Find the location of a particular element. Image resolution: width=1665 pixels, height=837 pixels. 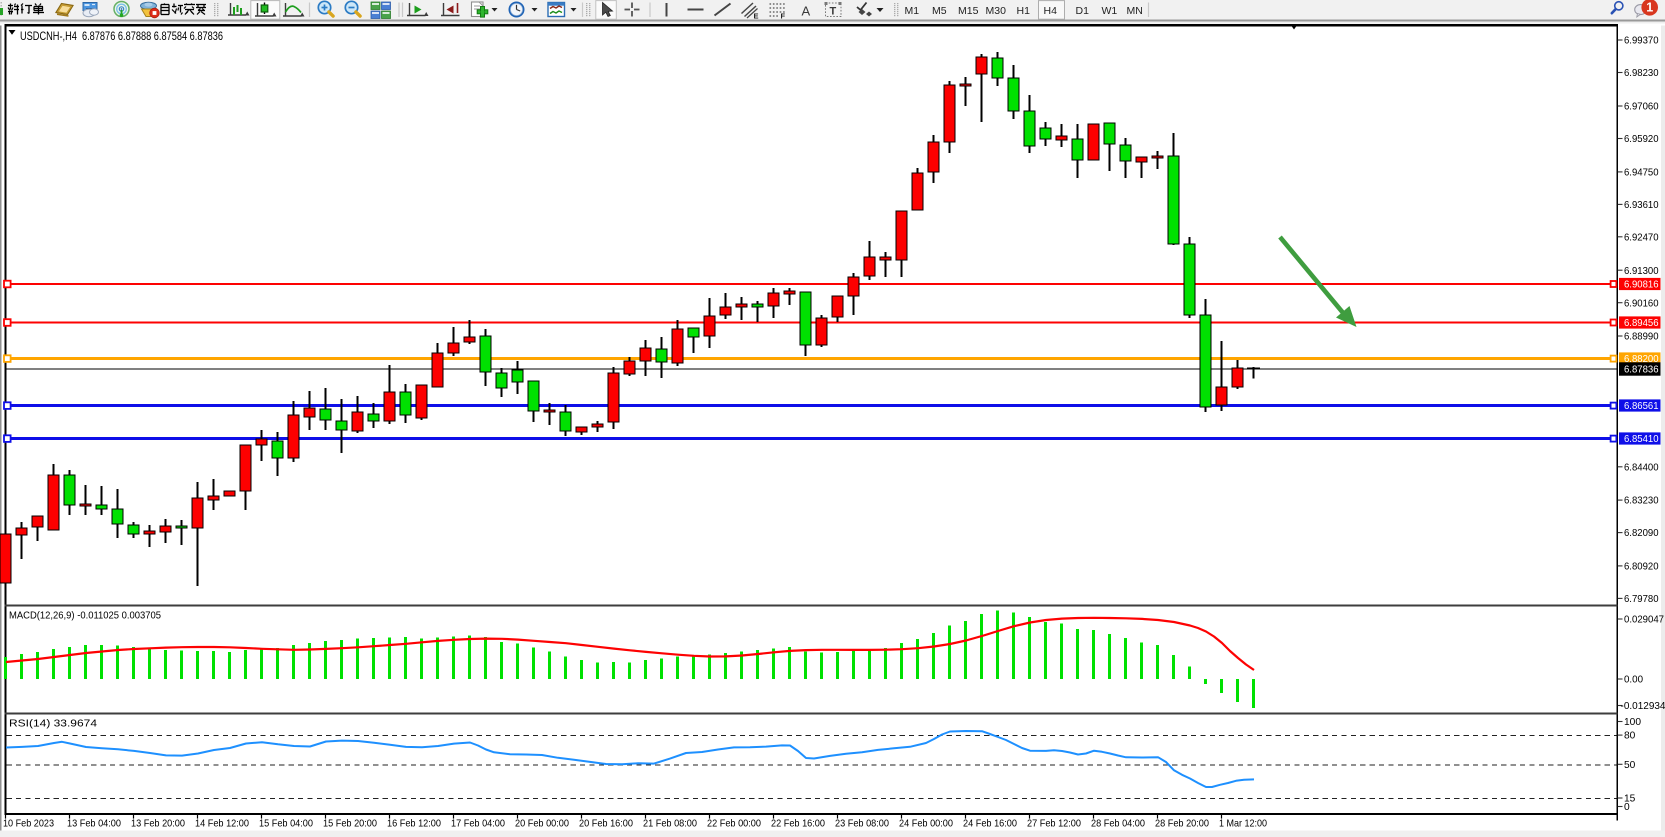

svg-text: 6.97060 is located at coordinates (1641, 107).